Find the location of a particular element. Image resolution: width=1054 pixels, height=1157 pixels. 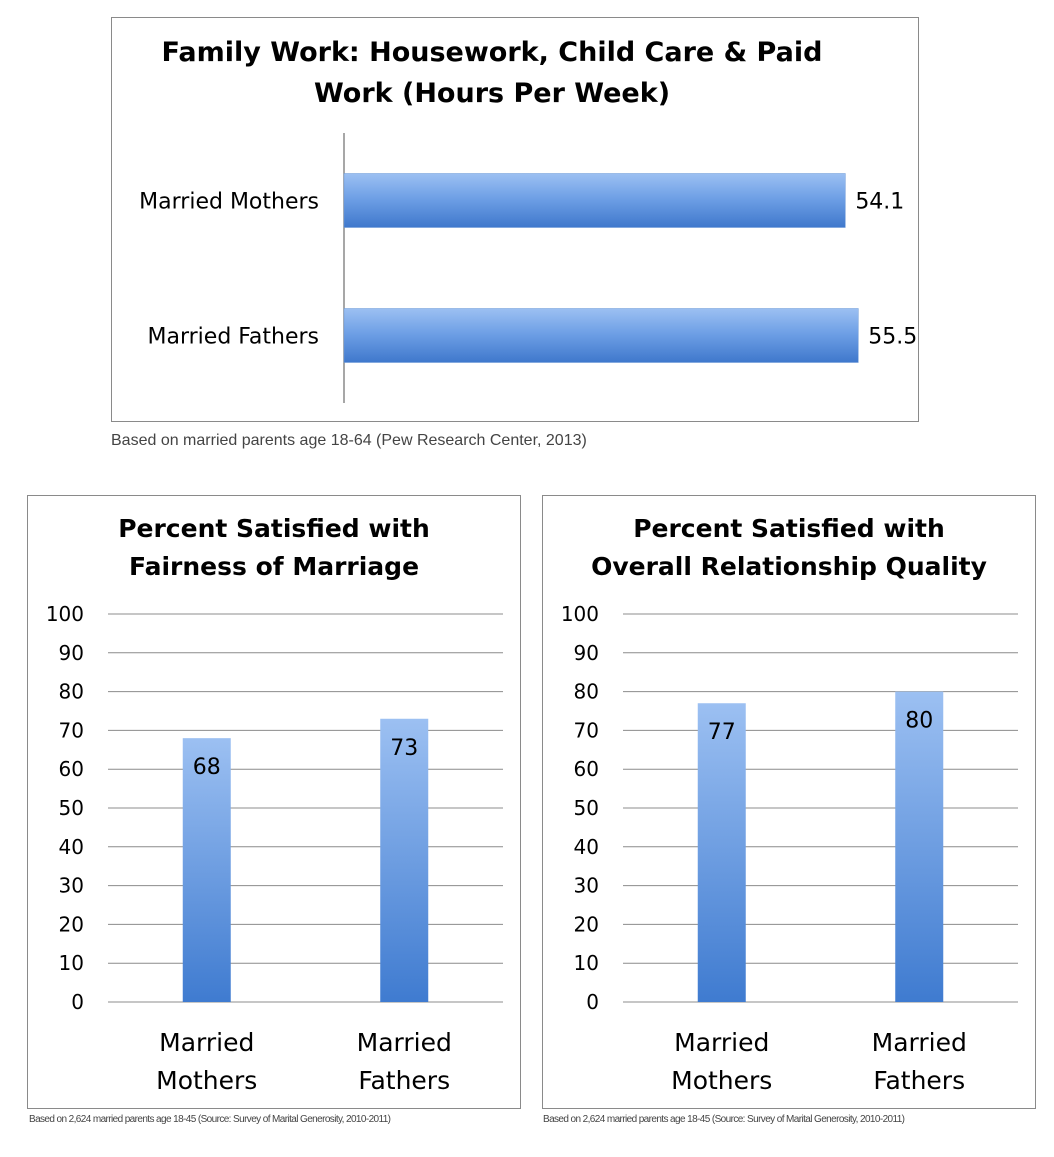

quality-bar-mothers is located at coordinates (721, 852).